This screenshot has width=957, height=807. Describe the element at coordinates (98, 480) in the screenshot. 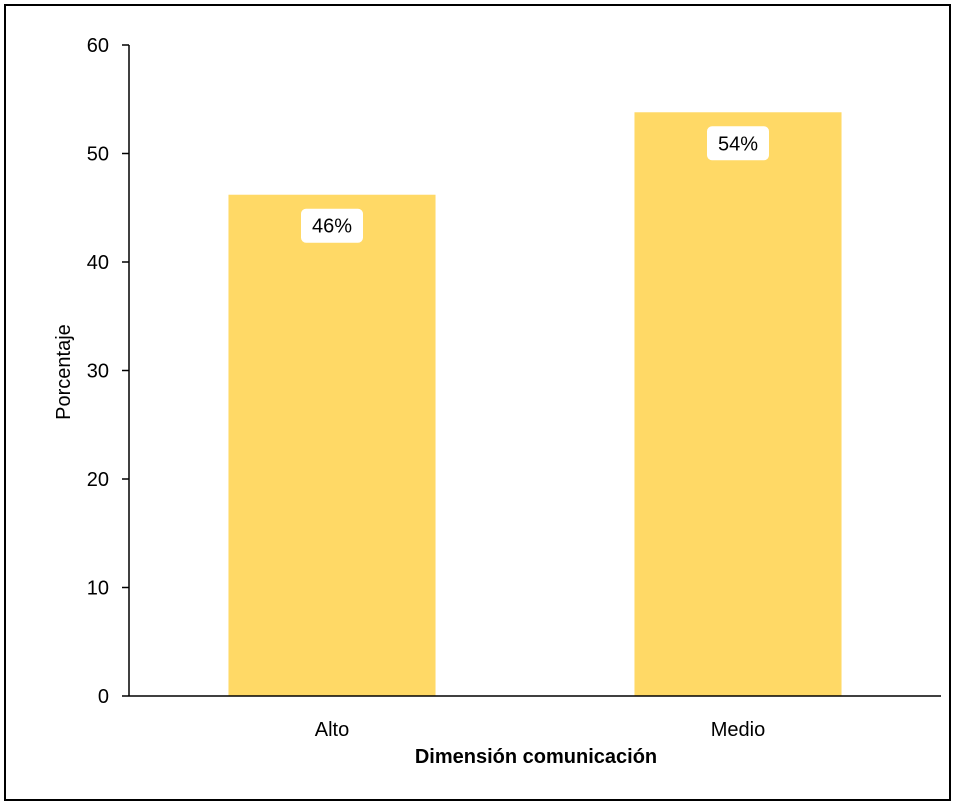

I see `y-tick-label: 20` at that location.